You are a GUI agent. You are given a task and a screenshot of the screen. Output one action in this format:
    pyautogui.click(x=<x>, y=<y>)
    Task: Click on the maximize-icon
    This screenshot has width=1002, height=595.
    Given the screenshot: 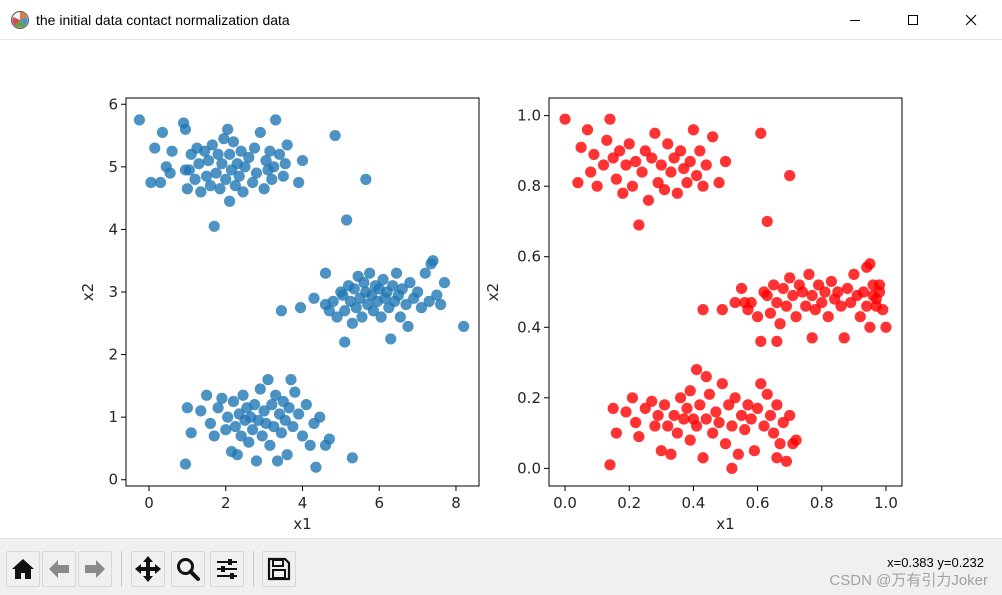 What is the action you would take?
    pyautogui.click(x=913, y=20)
    